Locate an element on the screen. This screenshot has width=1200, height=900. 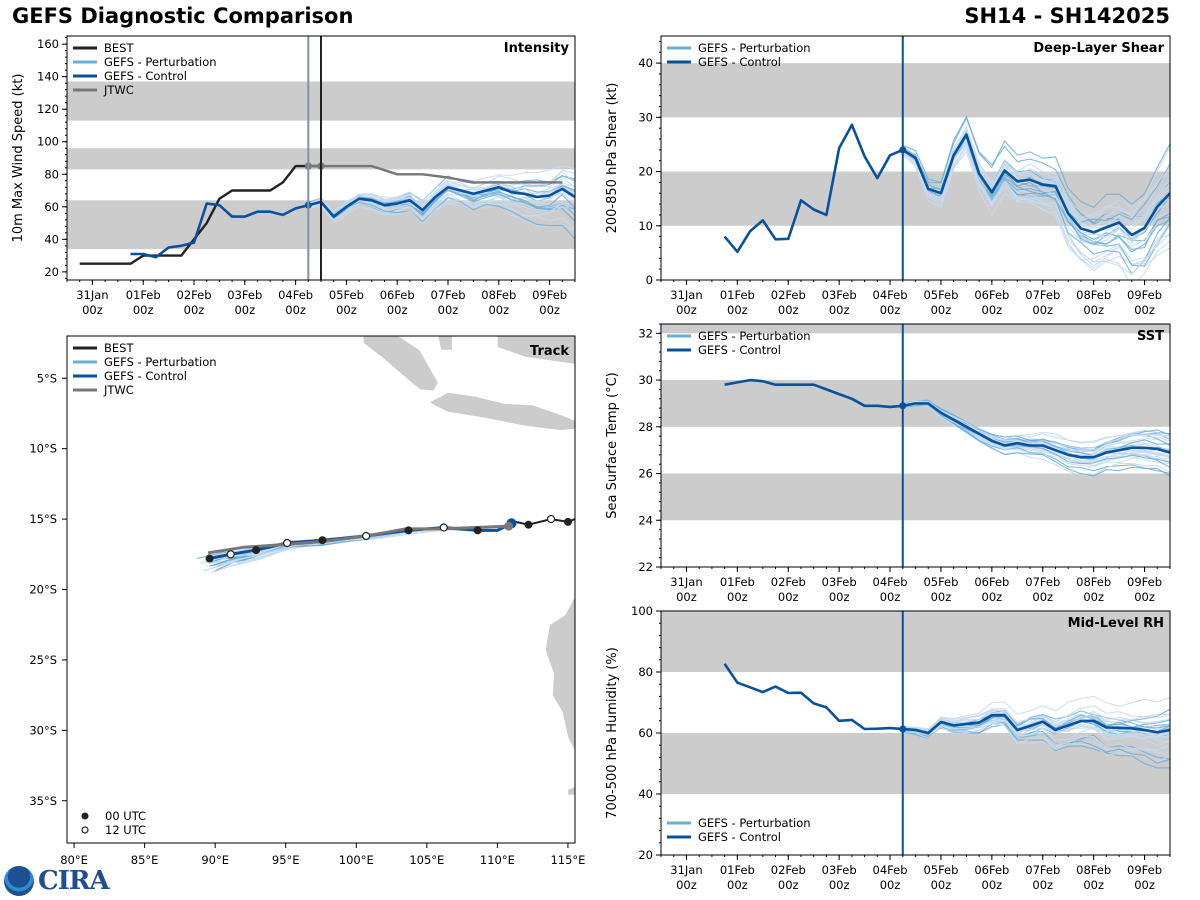
y-tick-label: 35°S is located at coordinates (43, 801).